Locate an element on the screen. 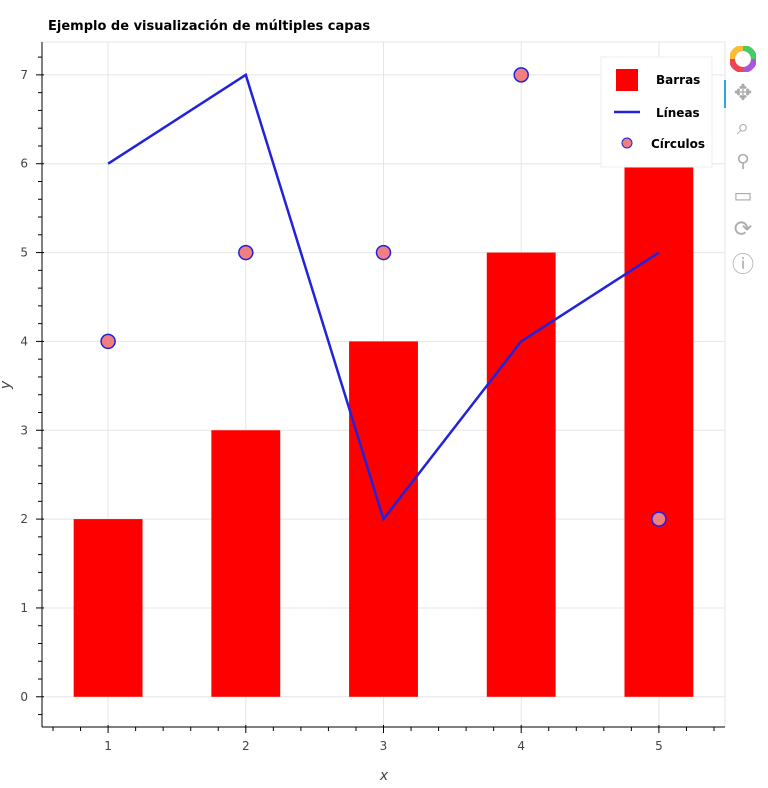  legend-swatch-circles is located at coordinates (627, 143).